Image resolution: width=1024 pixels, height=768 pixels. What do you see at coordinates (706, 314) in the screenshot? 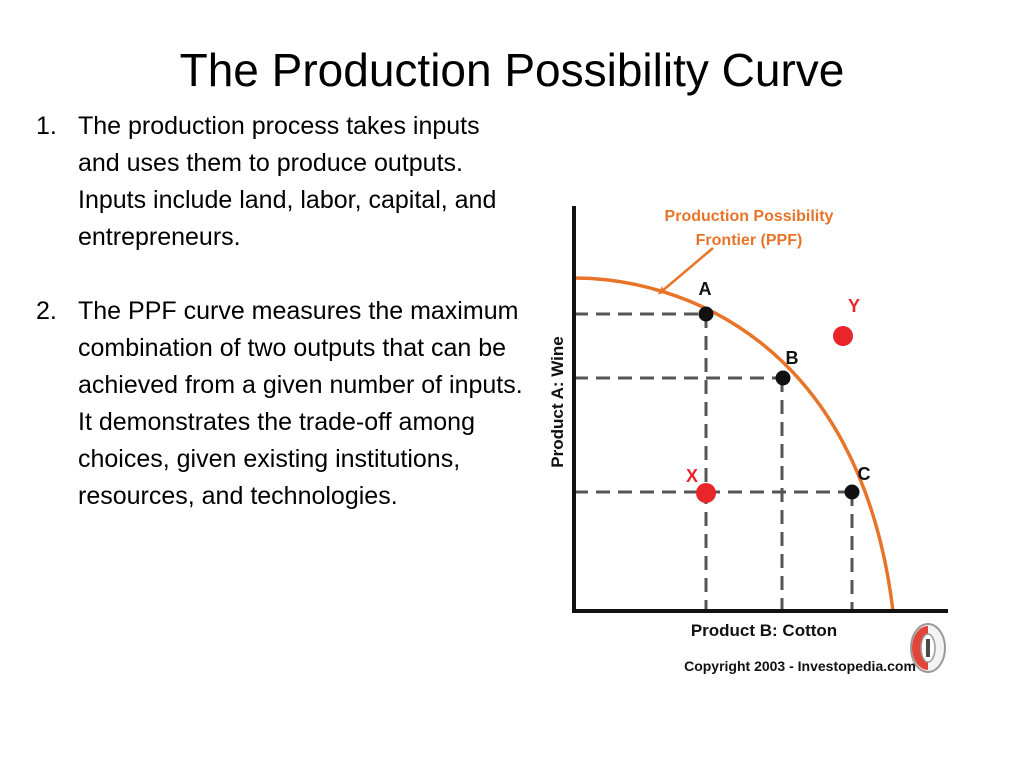
I see `point-a` at bounding box center [706, 314].